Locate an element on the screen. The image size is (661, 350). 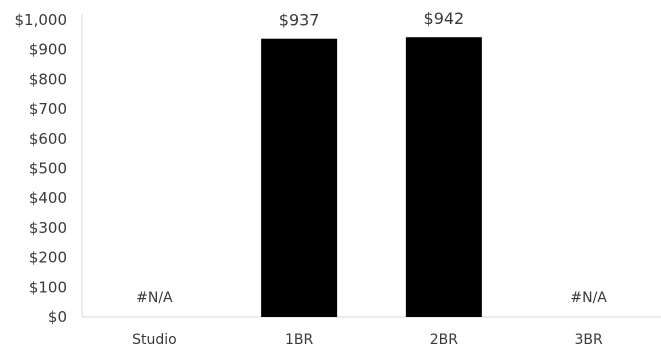
y-tick-label: $1,000 is located at coordinates (41, 20).